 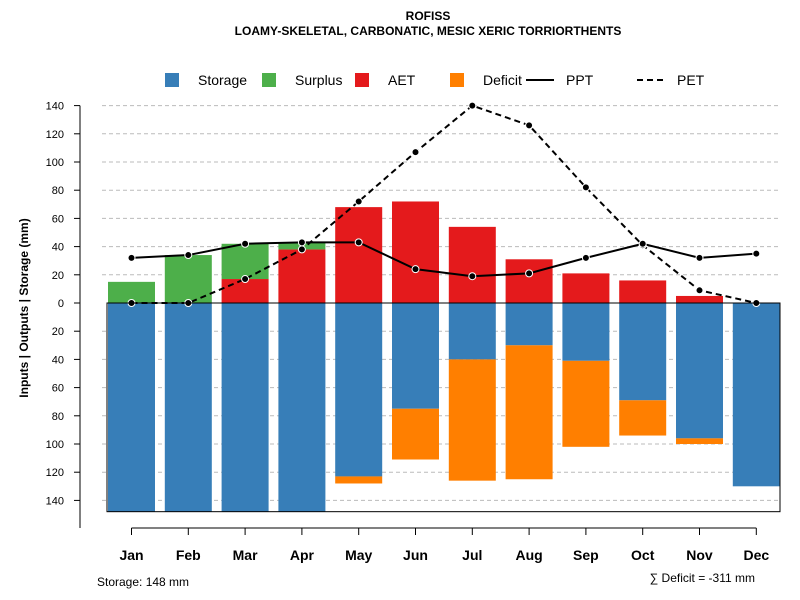 What do you see at coordinates (302, 555) in the screenshot?
I see `month-label: Apr` at bounding box center [302, 555].